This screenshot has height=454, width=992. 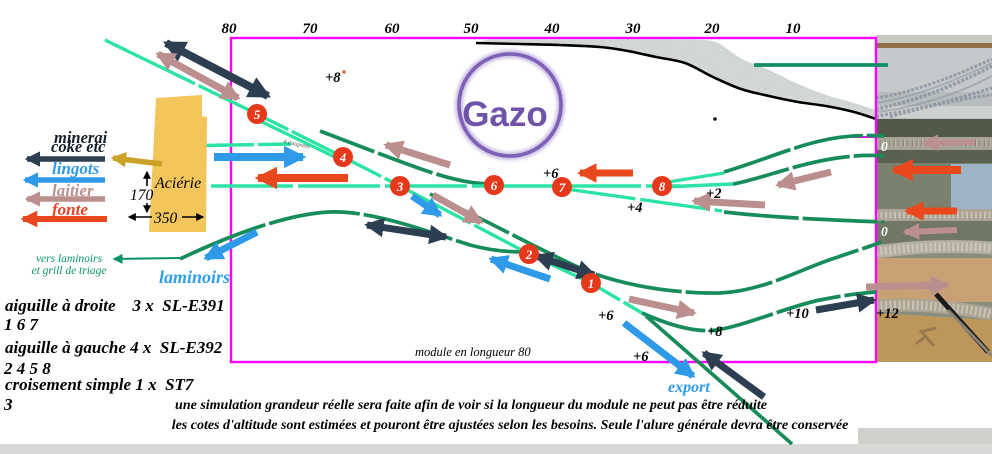 I want to click on svg-text: 30, so click(x=633, y=29).